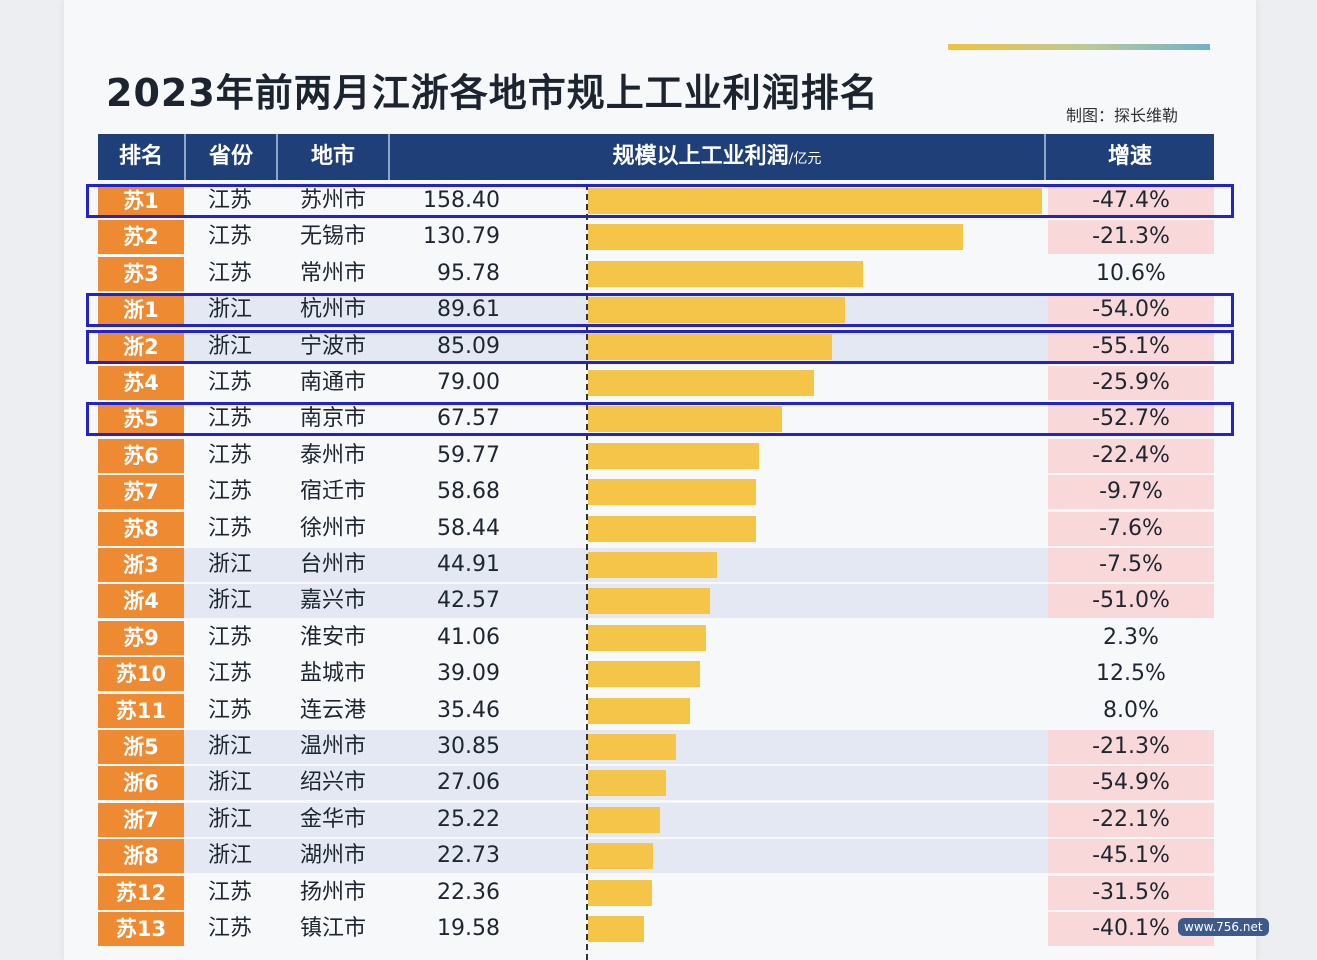 The height and width of the screenshot is (960, 1317). Describe the element at coordinates (468, 637) in the screenshot. I see `value-label: 41.06` at that location.